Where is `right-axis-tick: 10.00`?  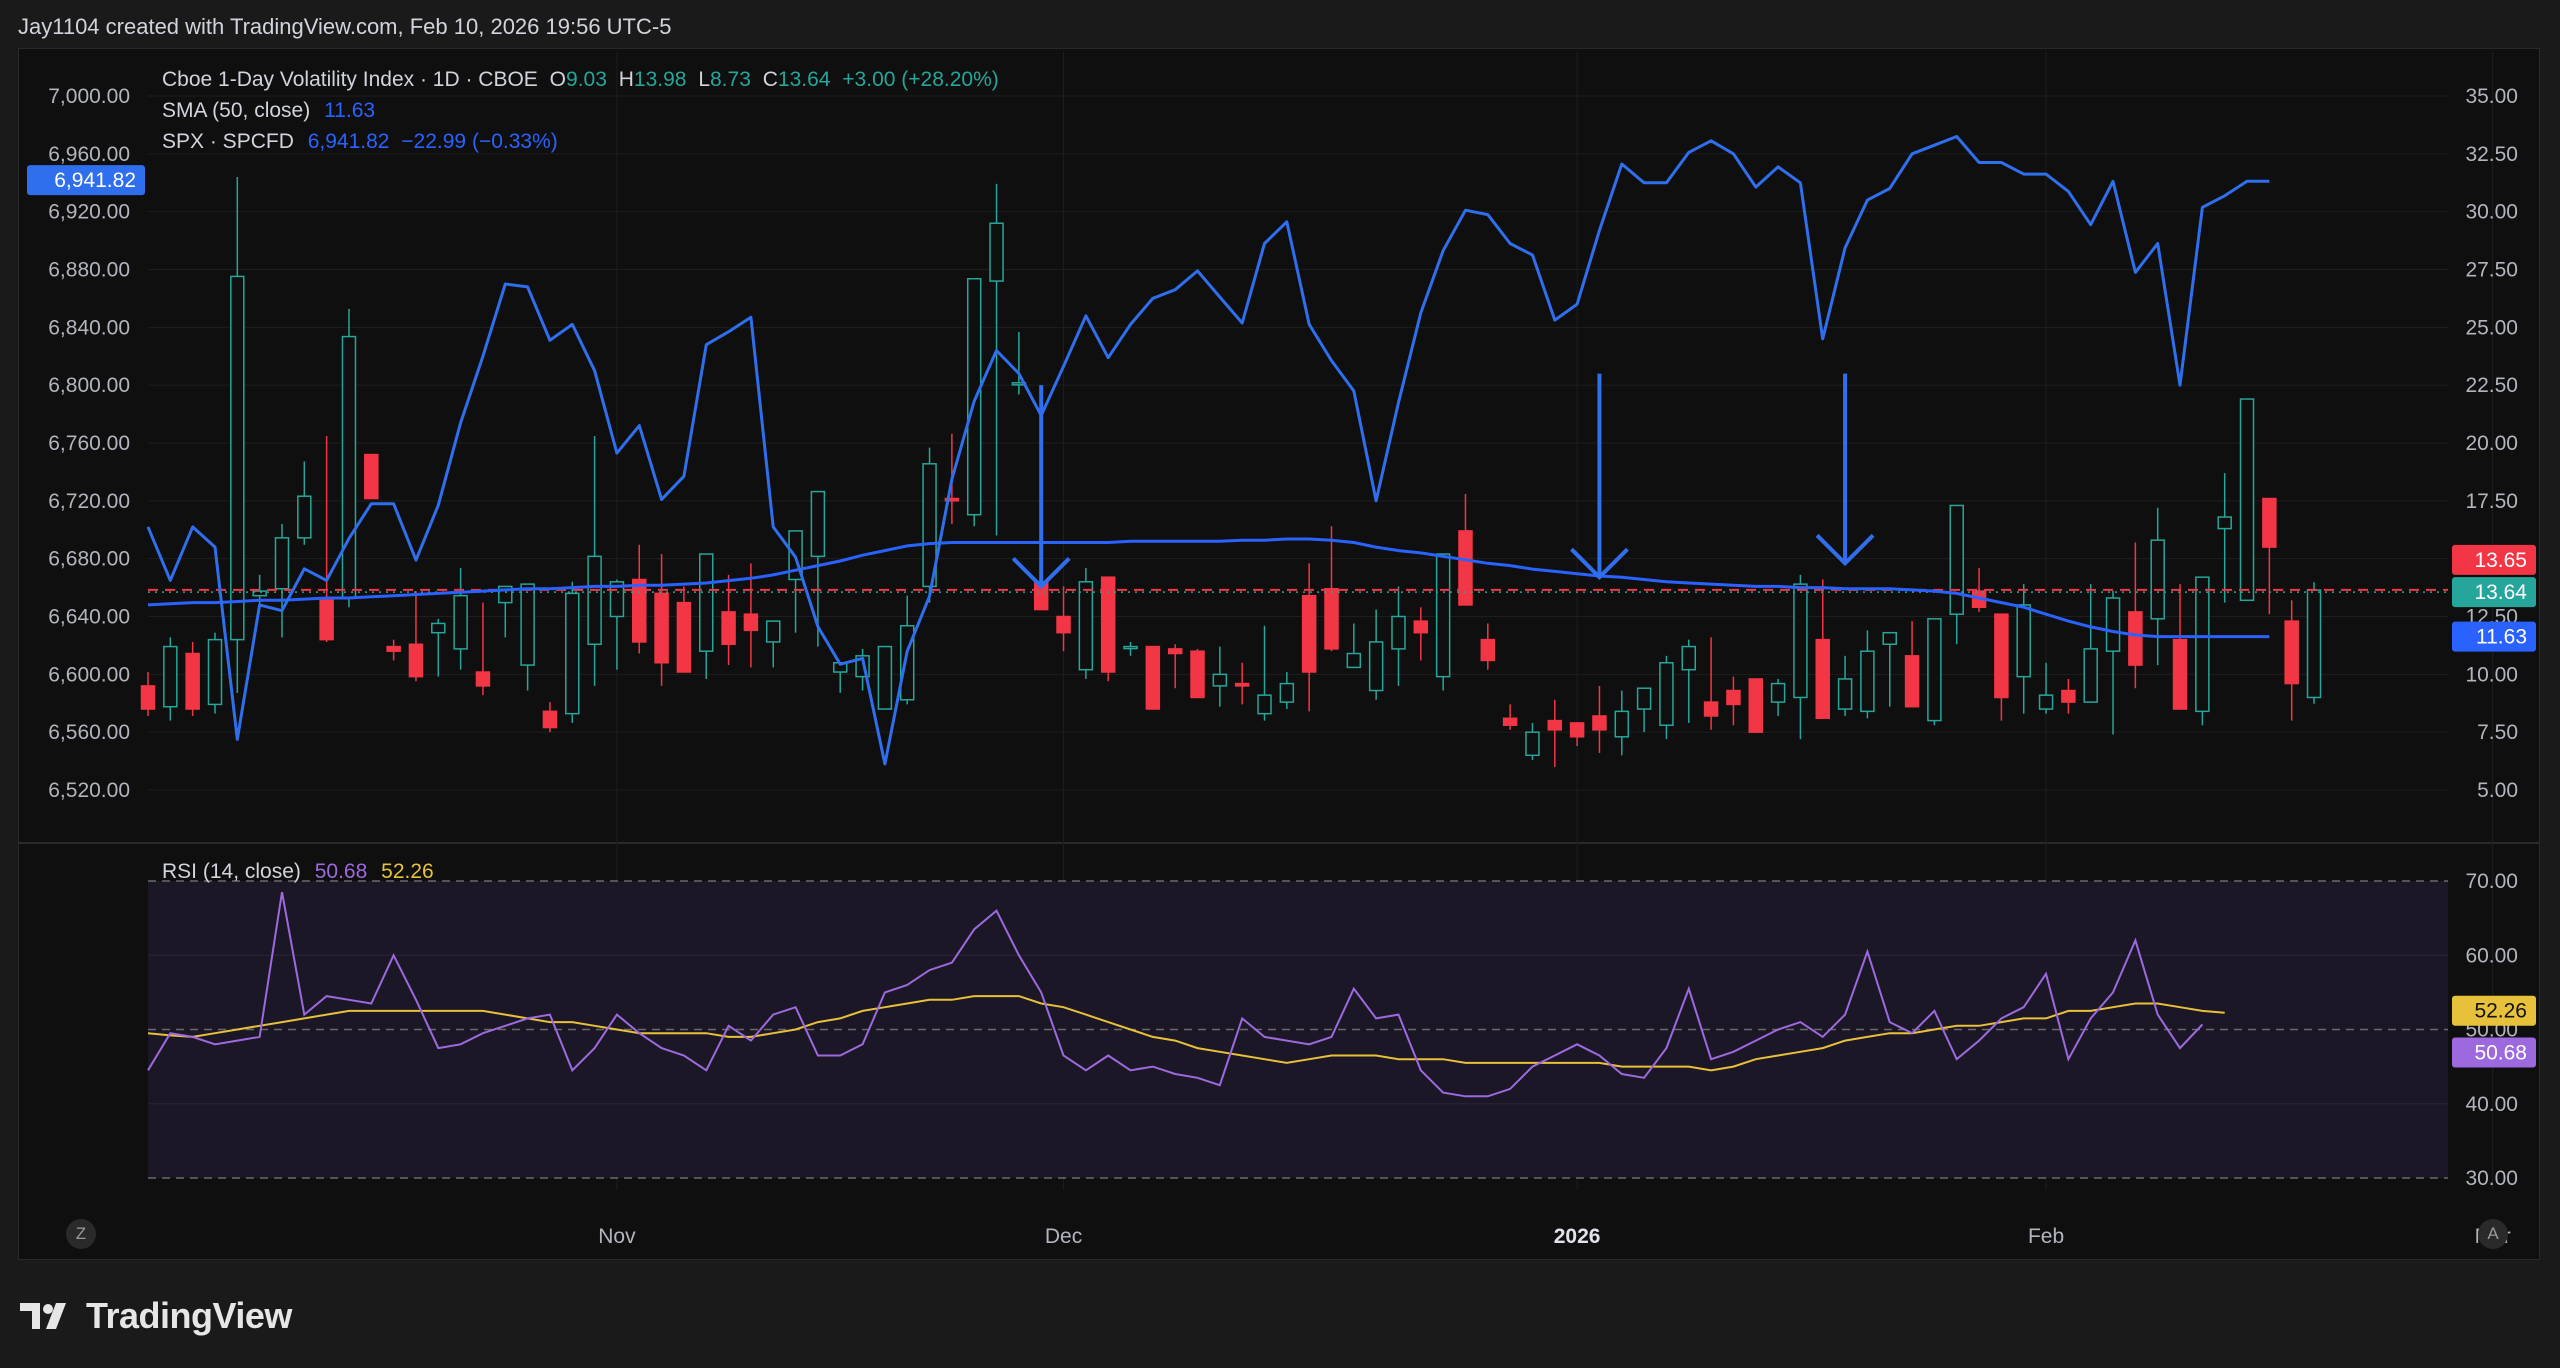
right-axis-tick: 10.00 is located at coordinates (2491, 674).